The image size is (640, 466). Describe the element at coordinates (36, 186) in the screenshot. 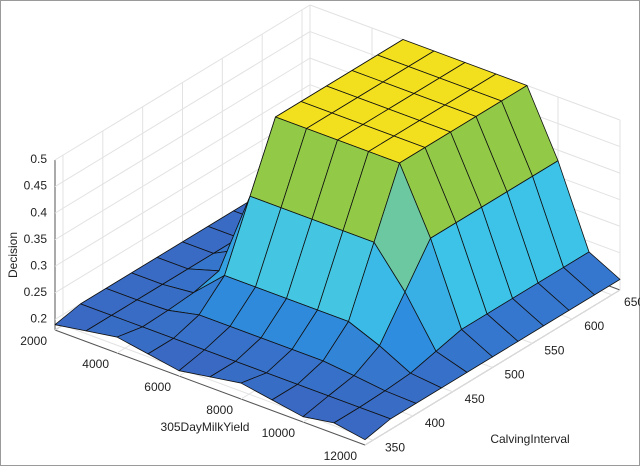

I see `z-tick-label: 0.45` at that location.